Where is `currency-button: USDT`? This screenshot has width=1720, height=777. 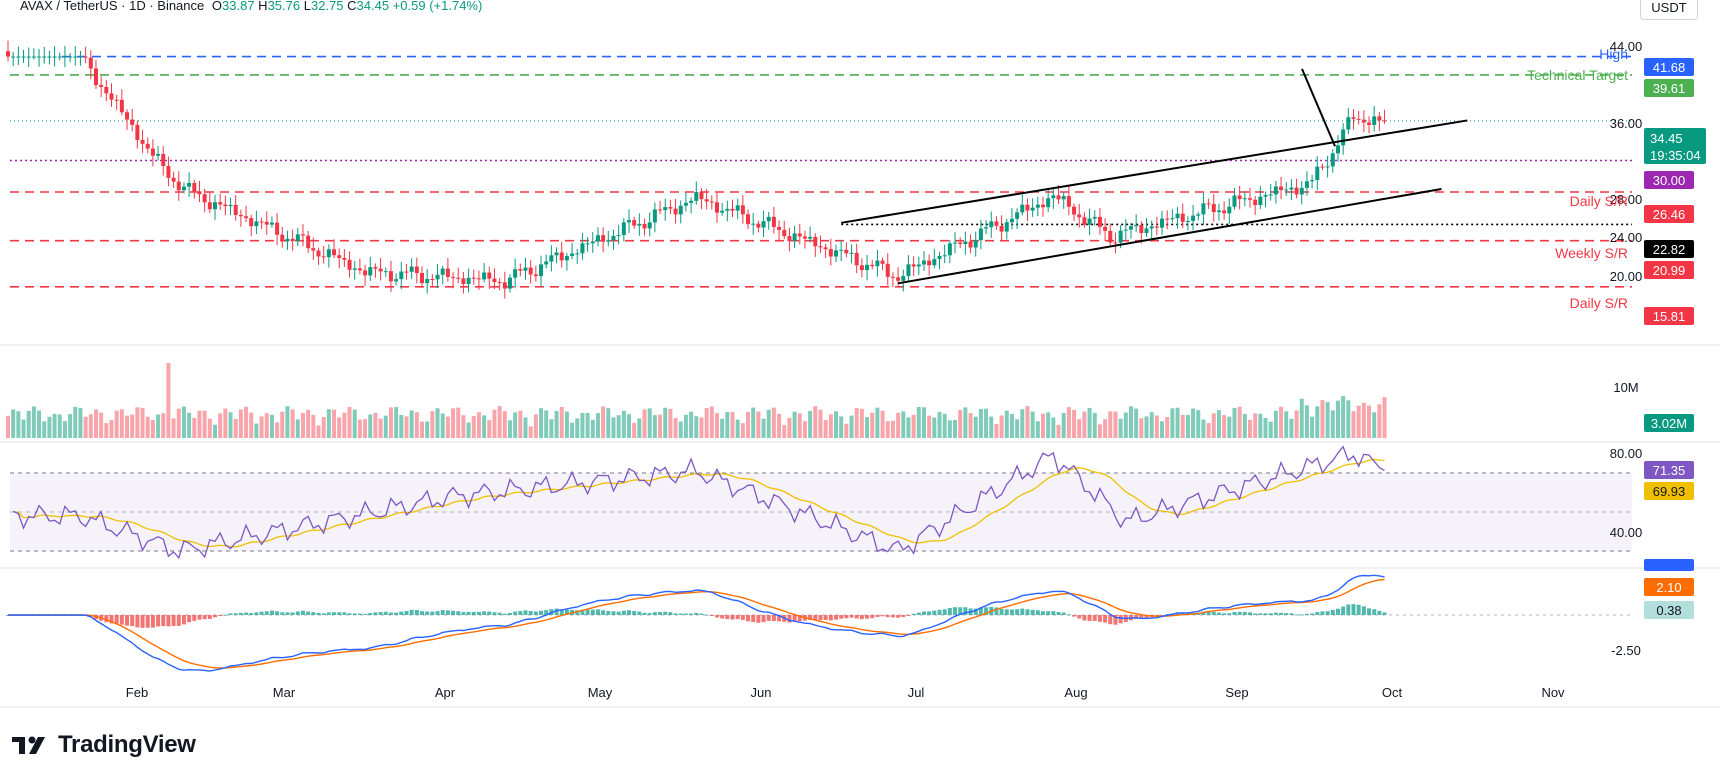
currency-button: USDT is located at coordinates (1669, 10).